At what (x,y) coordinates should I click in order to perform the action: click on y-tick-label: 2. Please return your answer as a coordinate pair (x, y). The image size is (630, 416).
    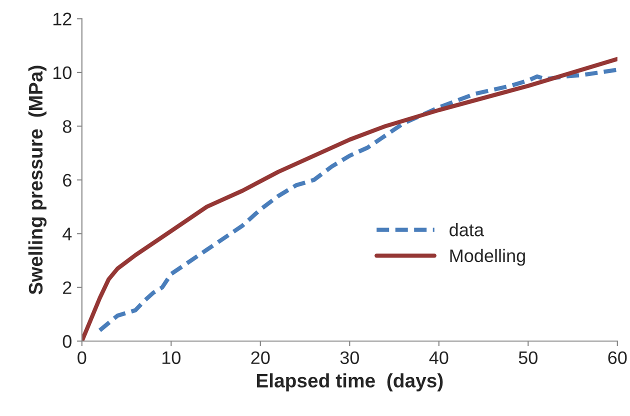
    Looking at the image, I should click on (67, 287).